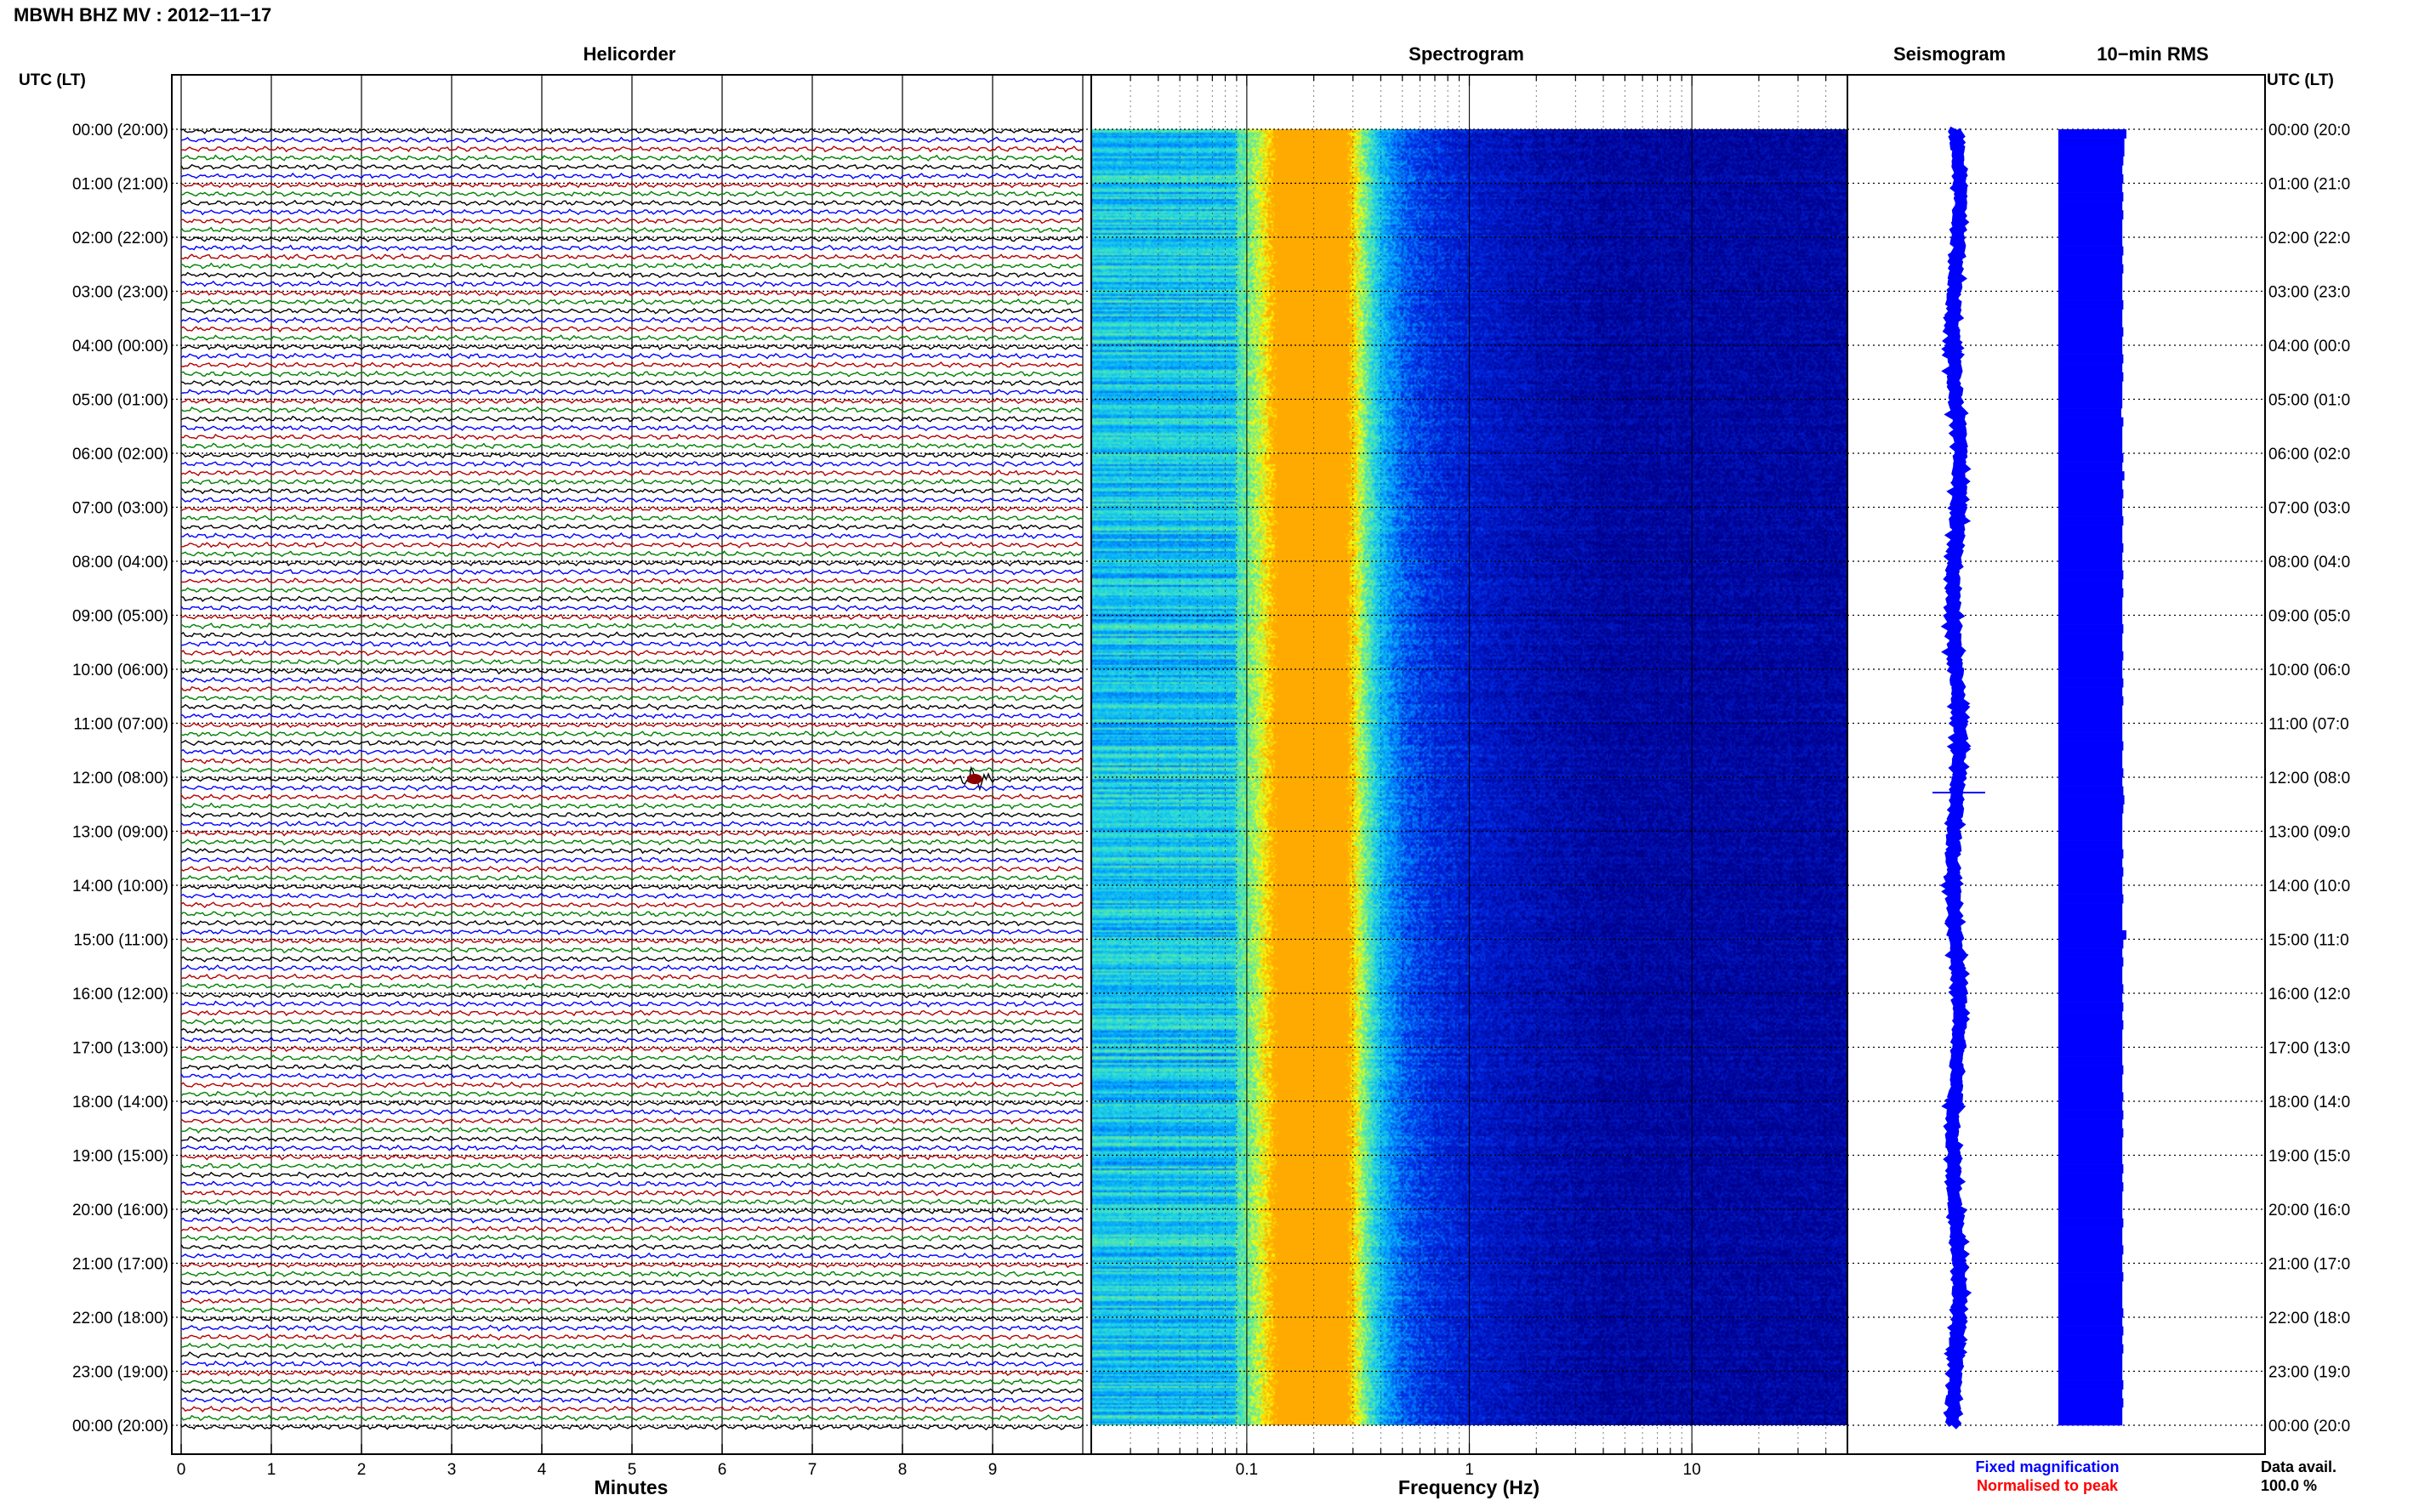  What do you see at coordinates (2048, 1485) in the screenshot?
I see `legend-normalised-to-peak: Normalised to peak` at bounding box center [2048, 1485].